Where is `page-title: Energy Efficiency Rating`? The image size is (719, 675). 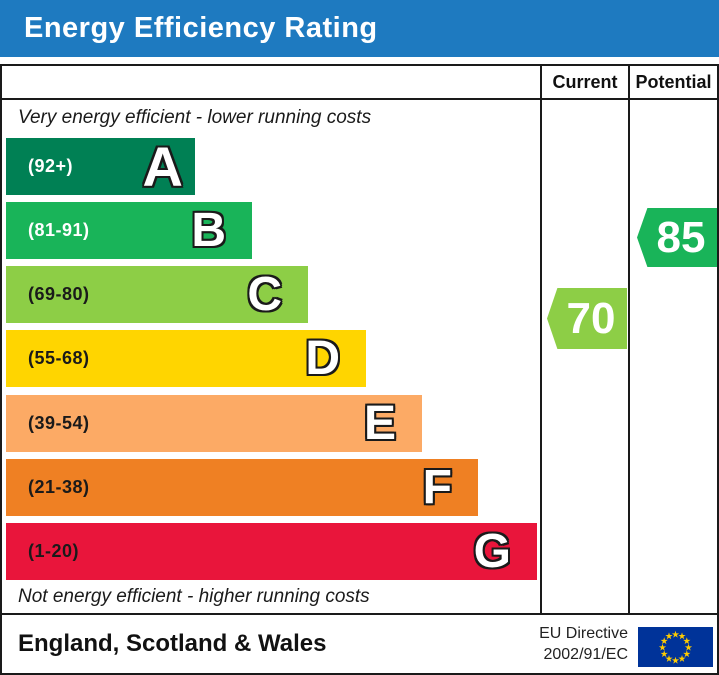
page-title: Energy Efficiency Rating is located at coordinates (201, 28).